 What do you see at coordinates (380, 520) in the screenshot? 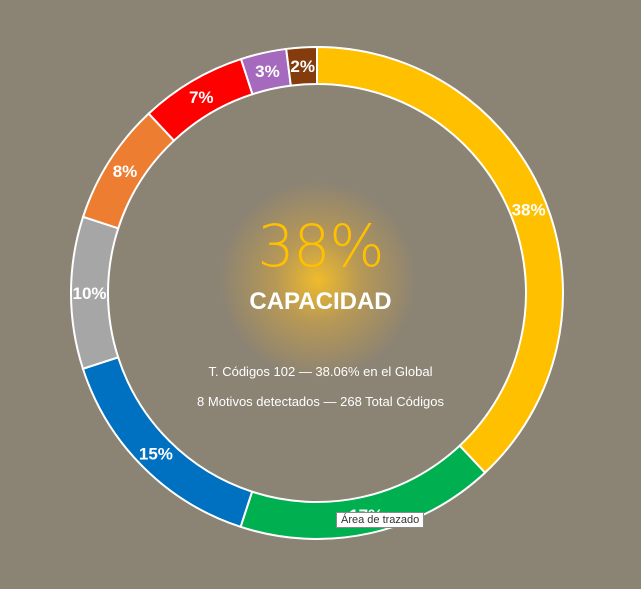
I see `plot-area-tooltip: Área de trazado` at bounding box center [380, 520].